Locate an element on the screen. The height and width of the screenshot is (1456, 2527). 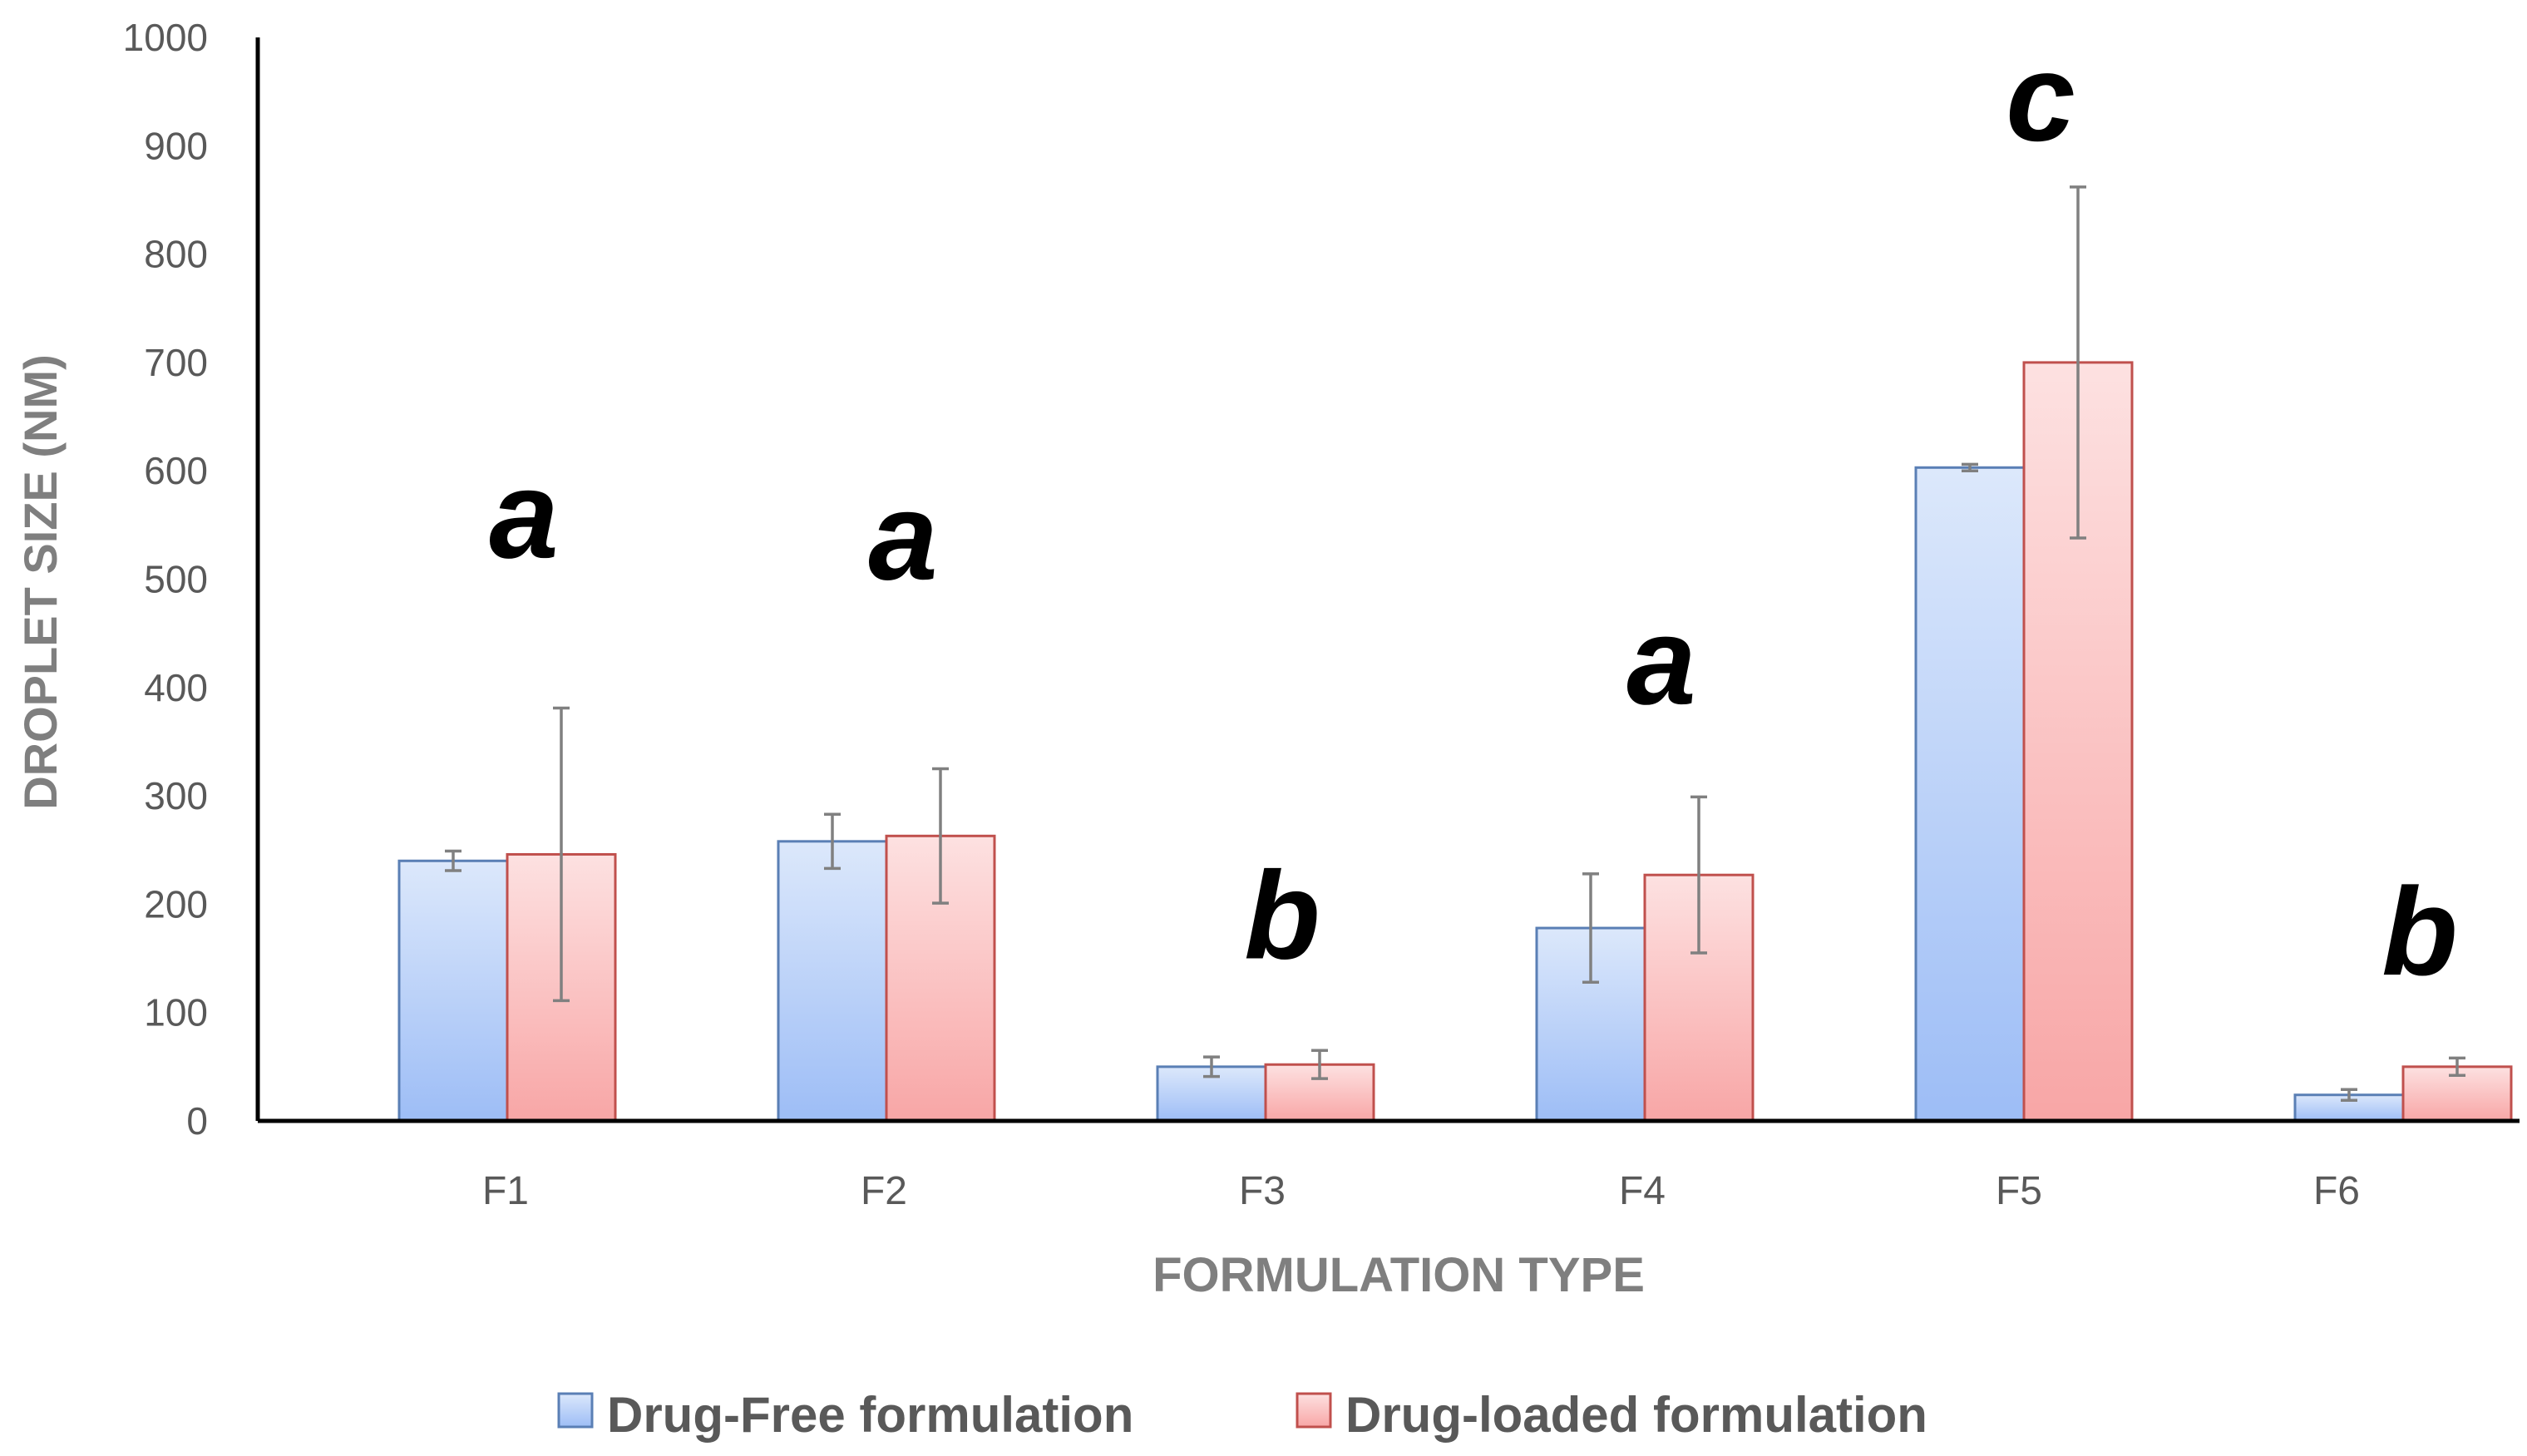
error-bar-f4-drug-free is located at coordinates (1590, 928).